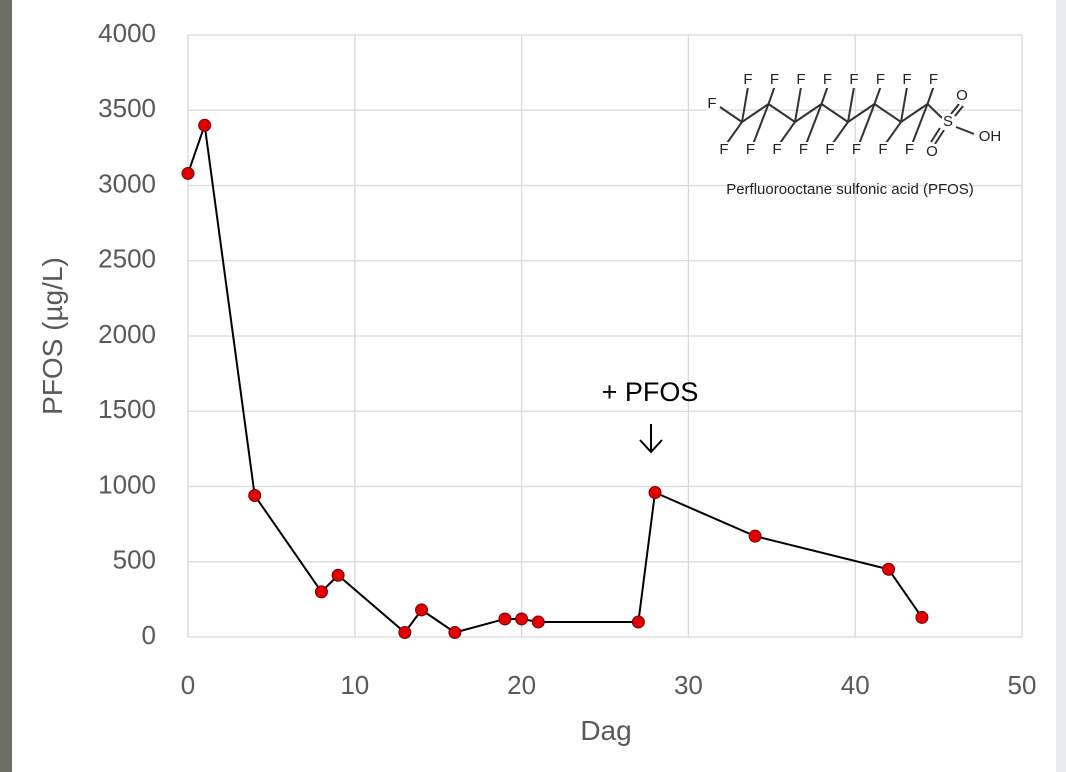 This screenshot has width=1066, height=772. Describe the element at coordinates (134, 560) in the screenshot. I see `y-tick-label: 500` at that location.